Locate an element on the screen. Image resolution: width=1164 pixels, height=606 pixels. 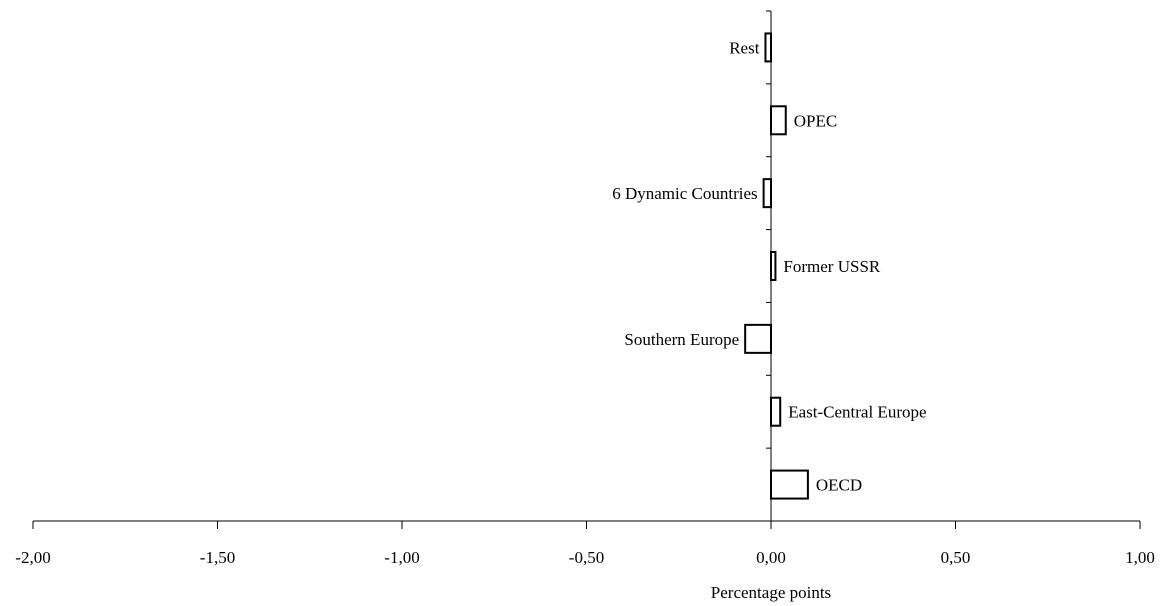
bar-label: 6 Dynamic Countries is located at coordinates (684, 193).